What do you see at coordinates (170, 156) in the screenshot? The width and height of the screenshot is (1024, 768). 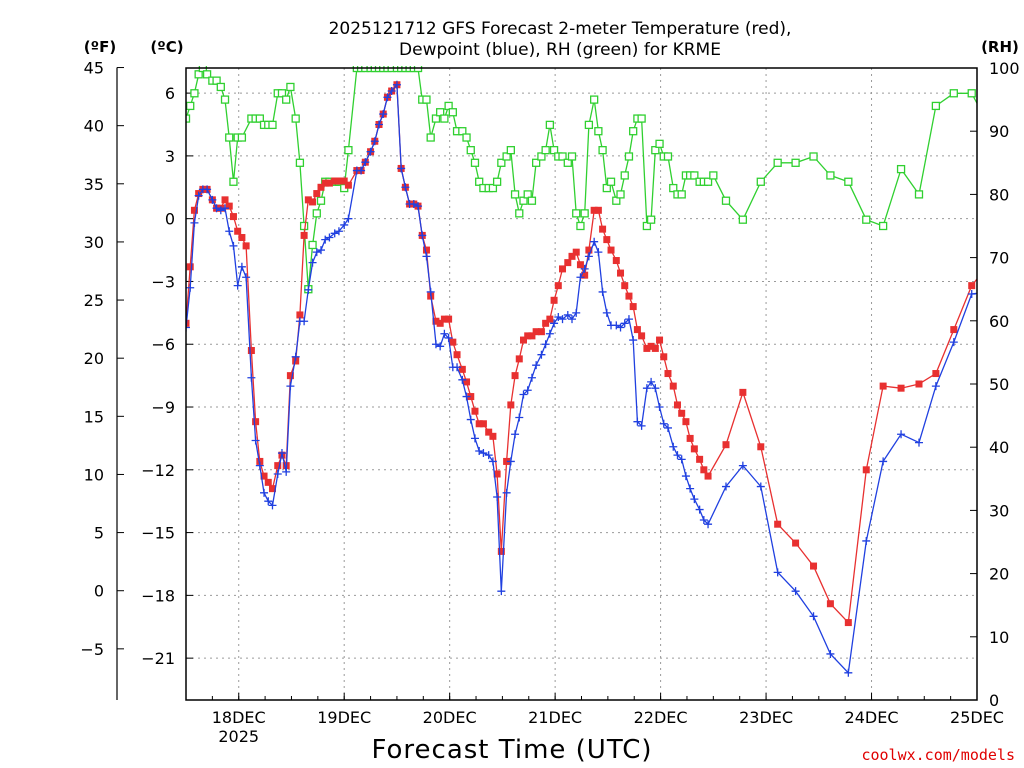 I see `y-tick-label-celsius: 3` at bounding box center [170, 156].